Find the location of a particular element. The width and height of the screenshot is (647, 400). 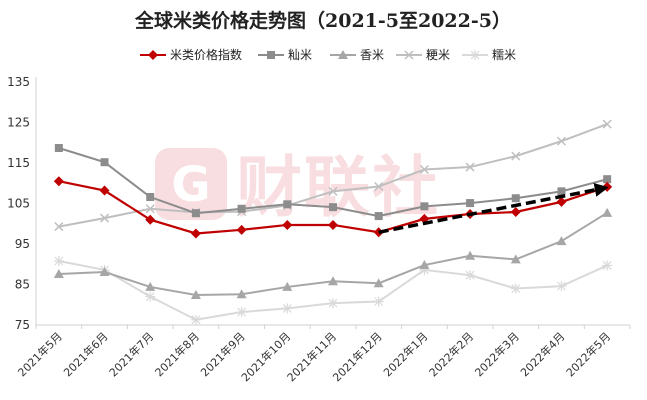

legend-label: 粳米 is located at coordinates (438, 55).